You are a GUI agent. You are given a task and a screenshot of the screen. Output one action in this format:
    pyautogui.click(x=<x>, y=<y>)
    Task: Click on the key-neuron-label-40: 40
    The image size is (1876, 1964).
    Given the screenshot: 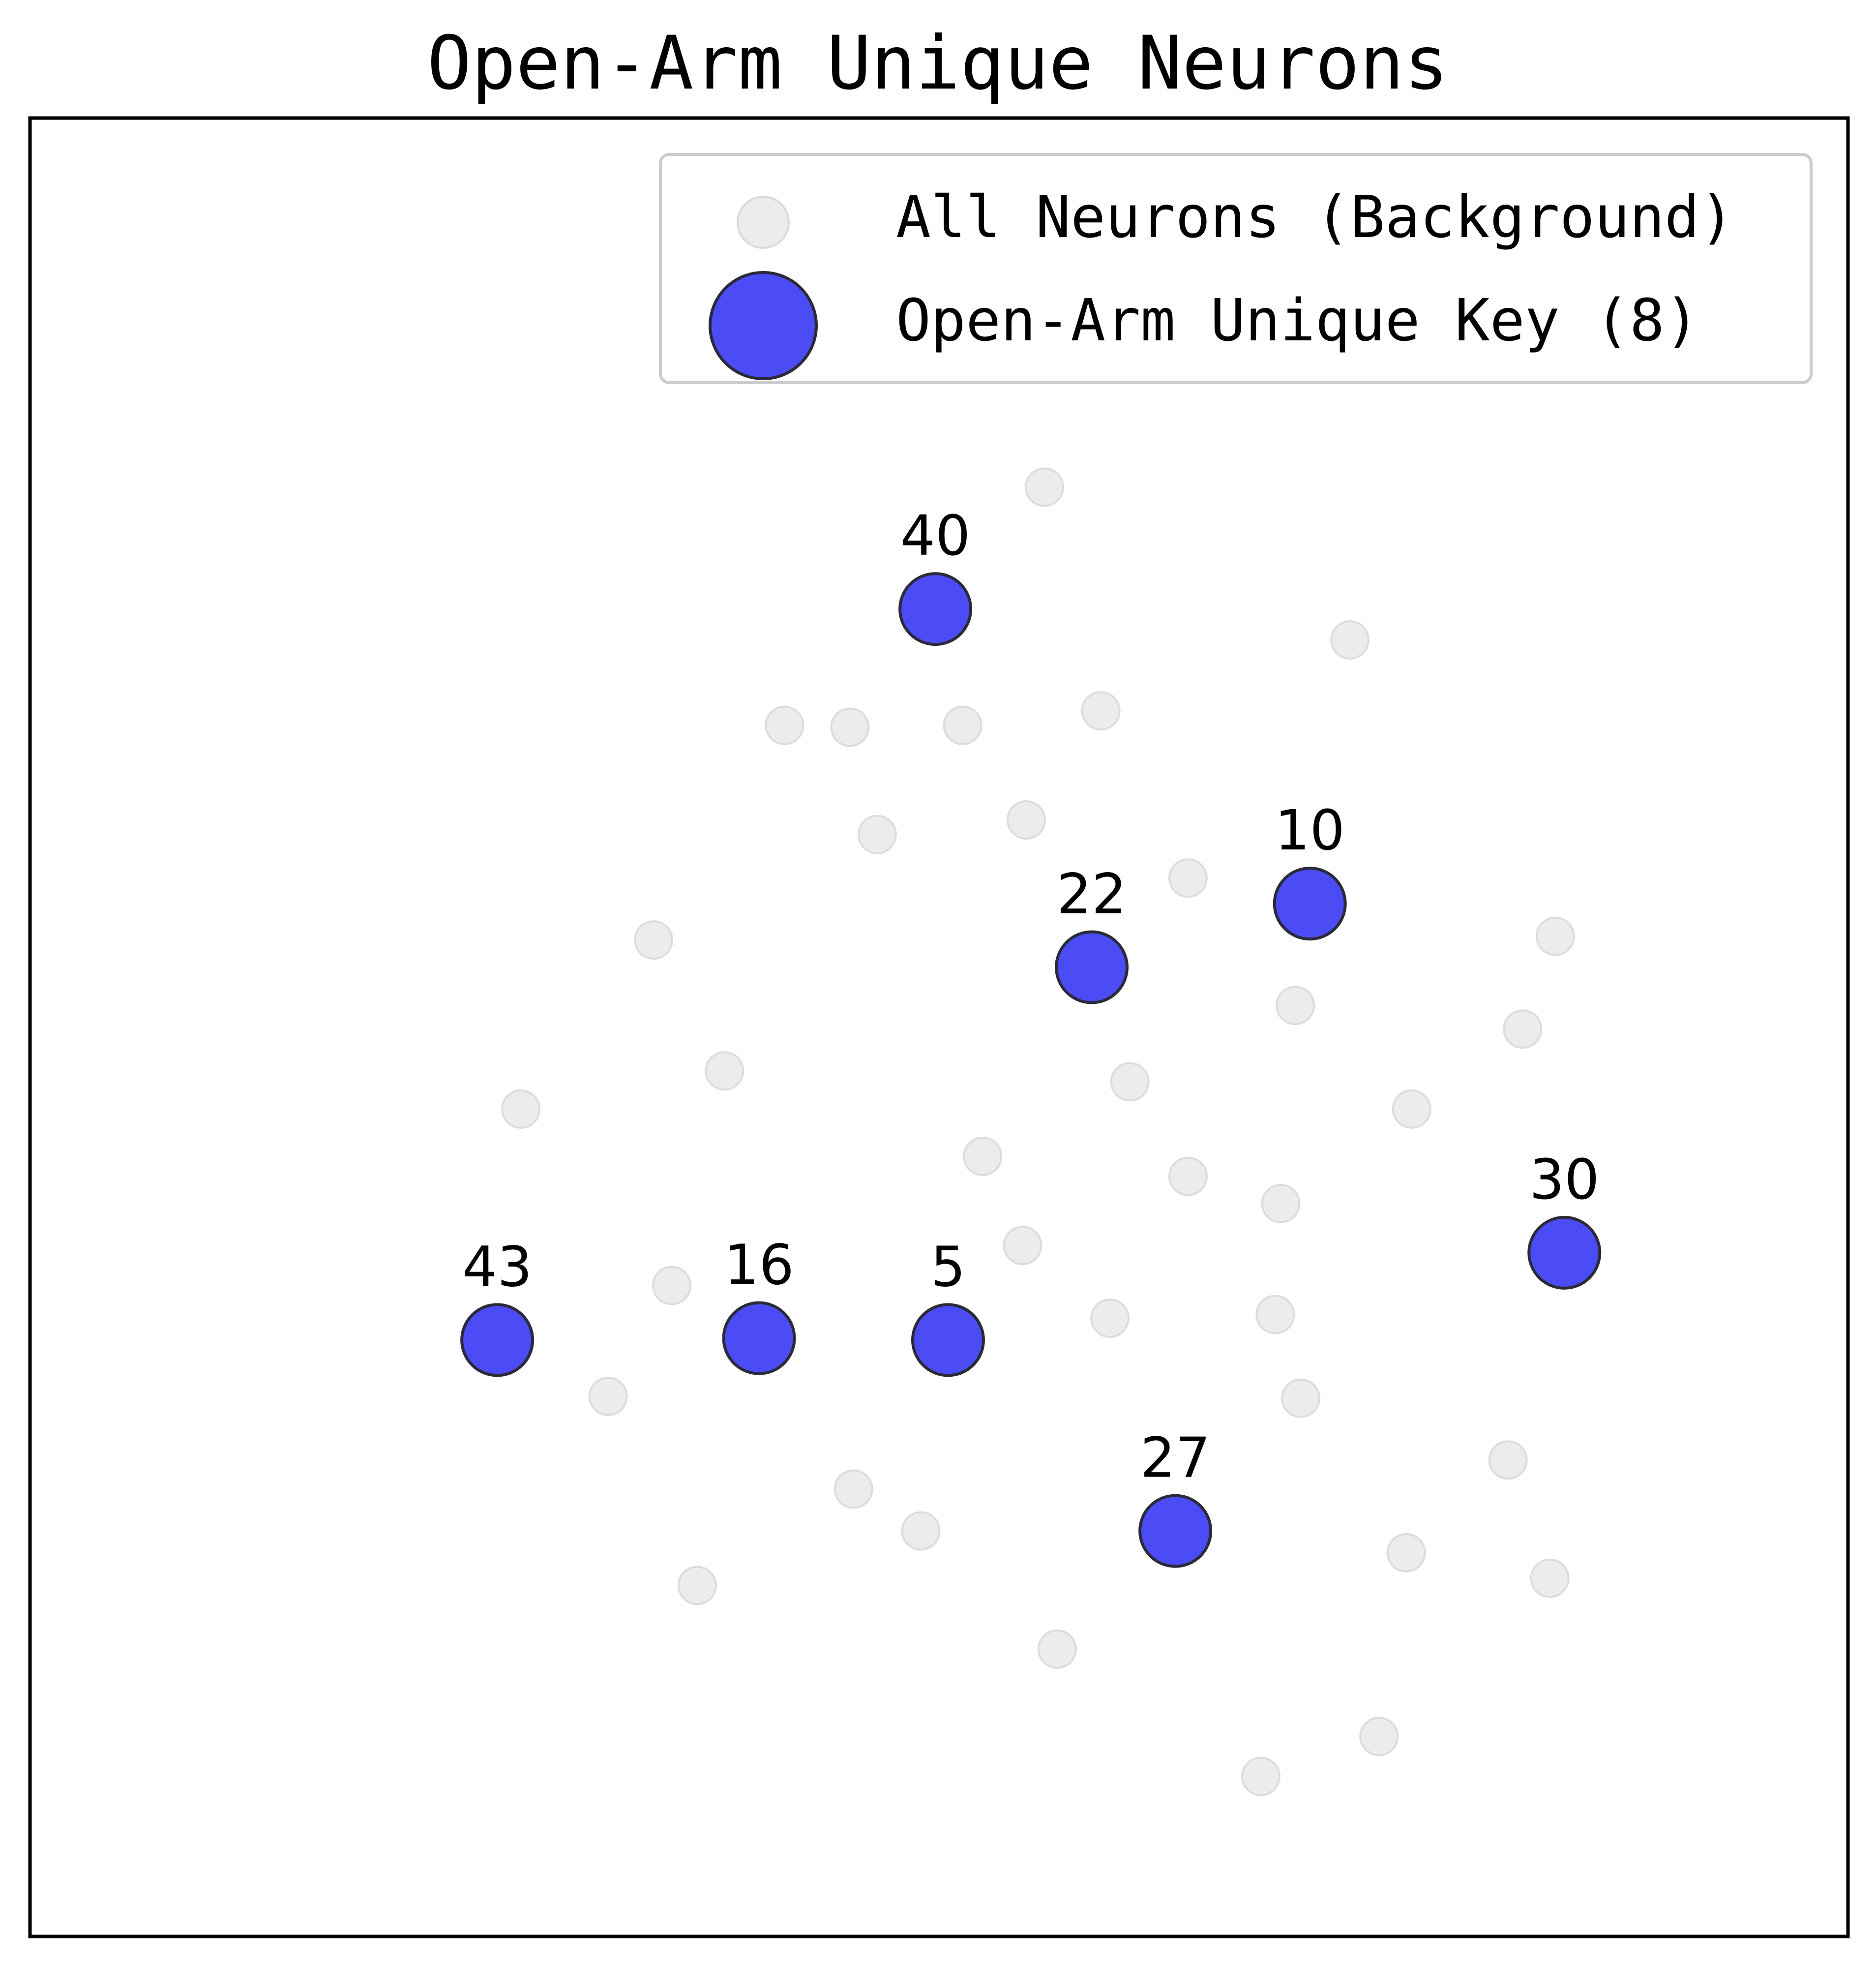 What is the action you would take?
    pyautogui.click(x=936, y=536)
    